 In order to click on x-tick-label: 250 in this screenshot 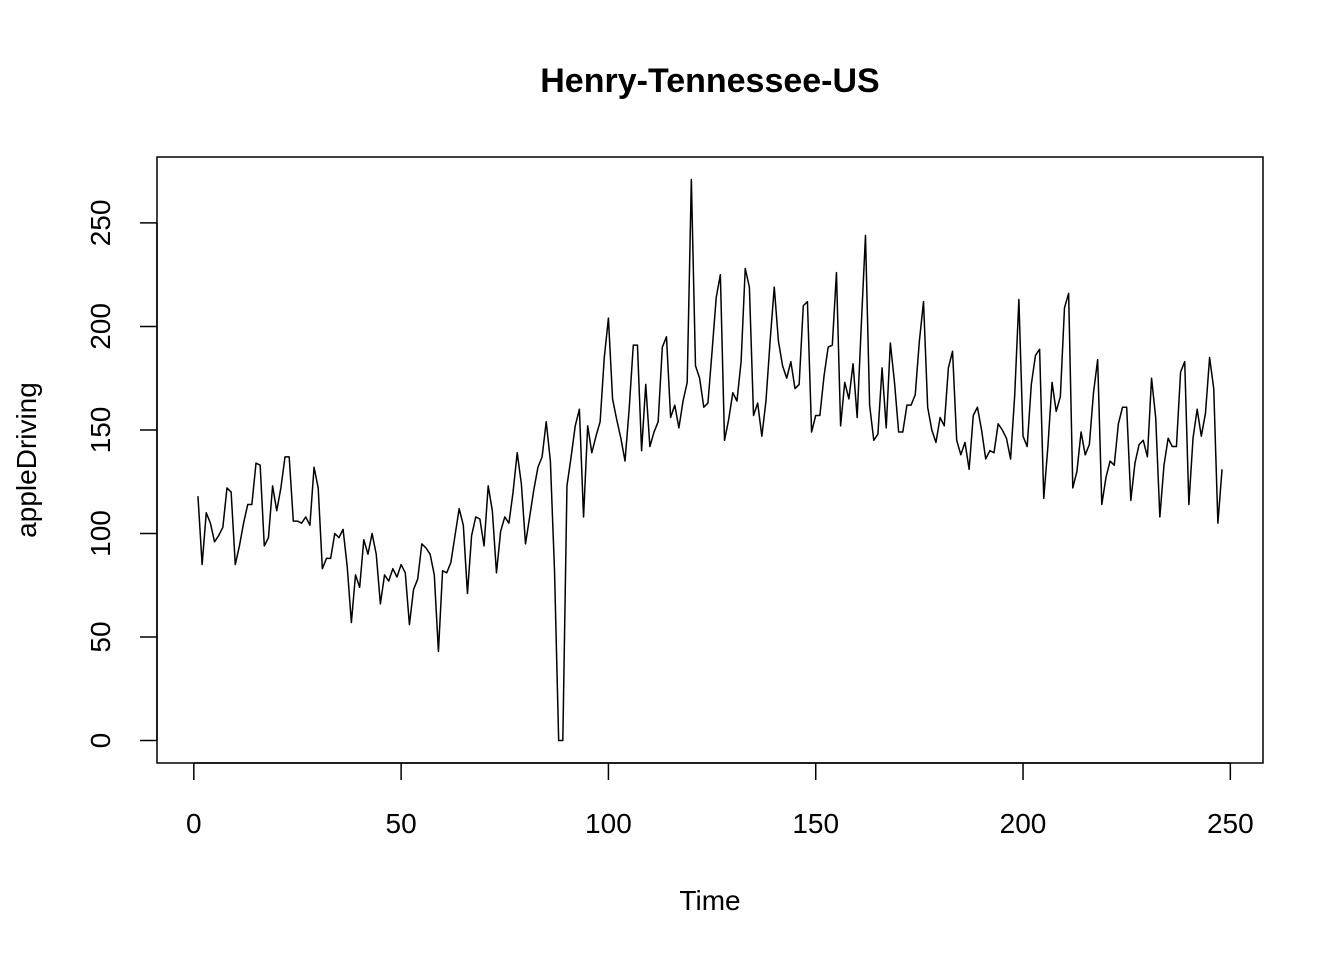, I will do `click(1230, 823)`.